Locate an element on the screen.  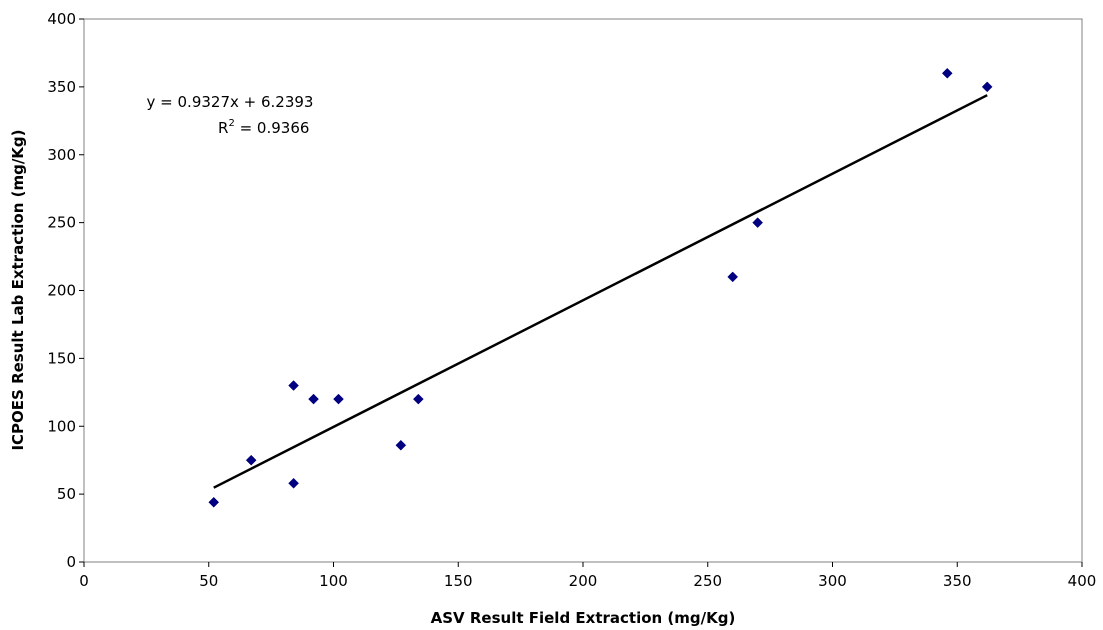
x-tick-label: 50 is located at coordinates (208, 581).